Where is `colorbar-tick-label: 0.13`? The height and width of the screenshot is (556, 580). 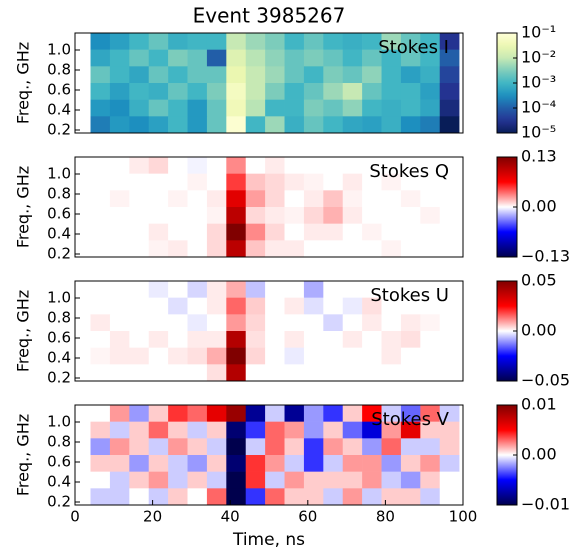
colorbar-tick-label: 0.13 is located at coordinates (539, 156).